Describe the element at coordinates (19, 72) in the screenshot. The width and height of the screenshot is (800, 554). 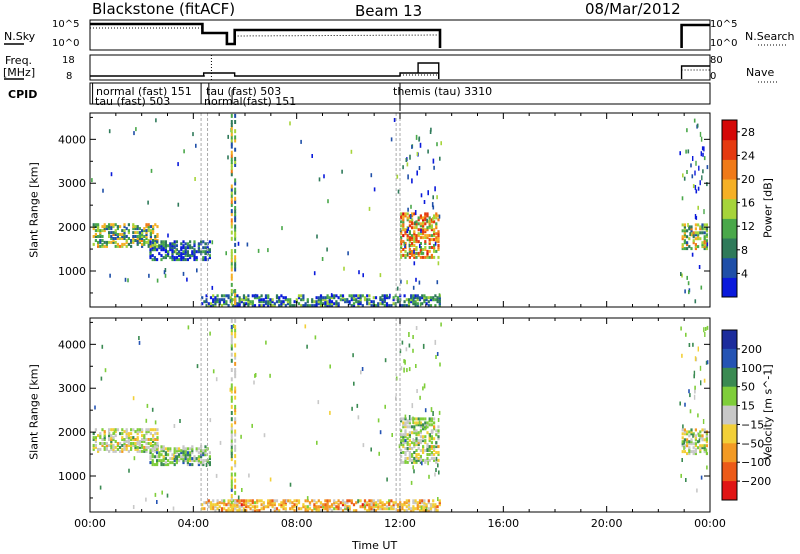
I see `freq-unit-label: [MHz]` at that location.